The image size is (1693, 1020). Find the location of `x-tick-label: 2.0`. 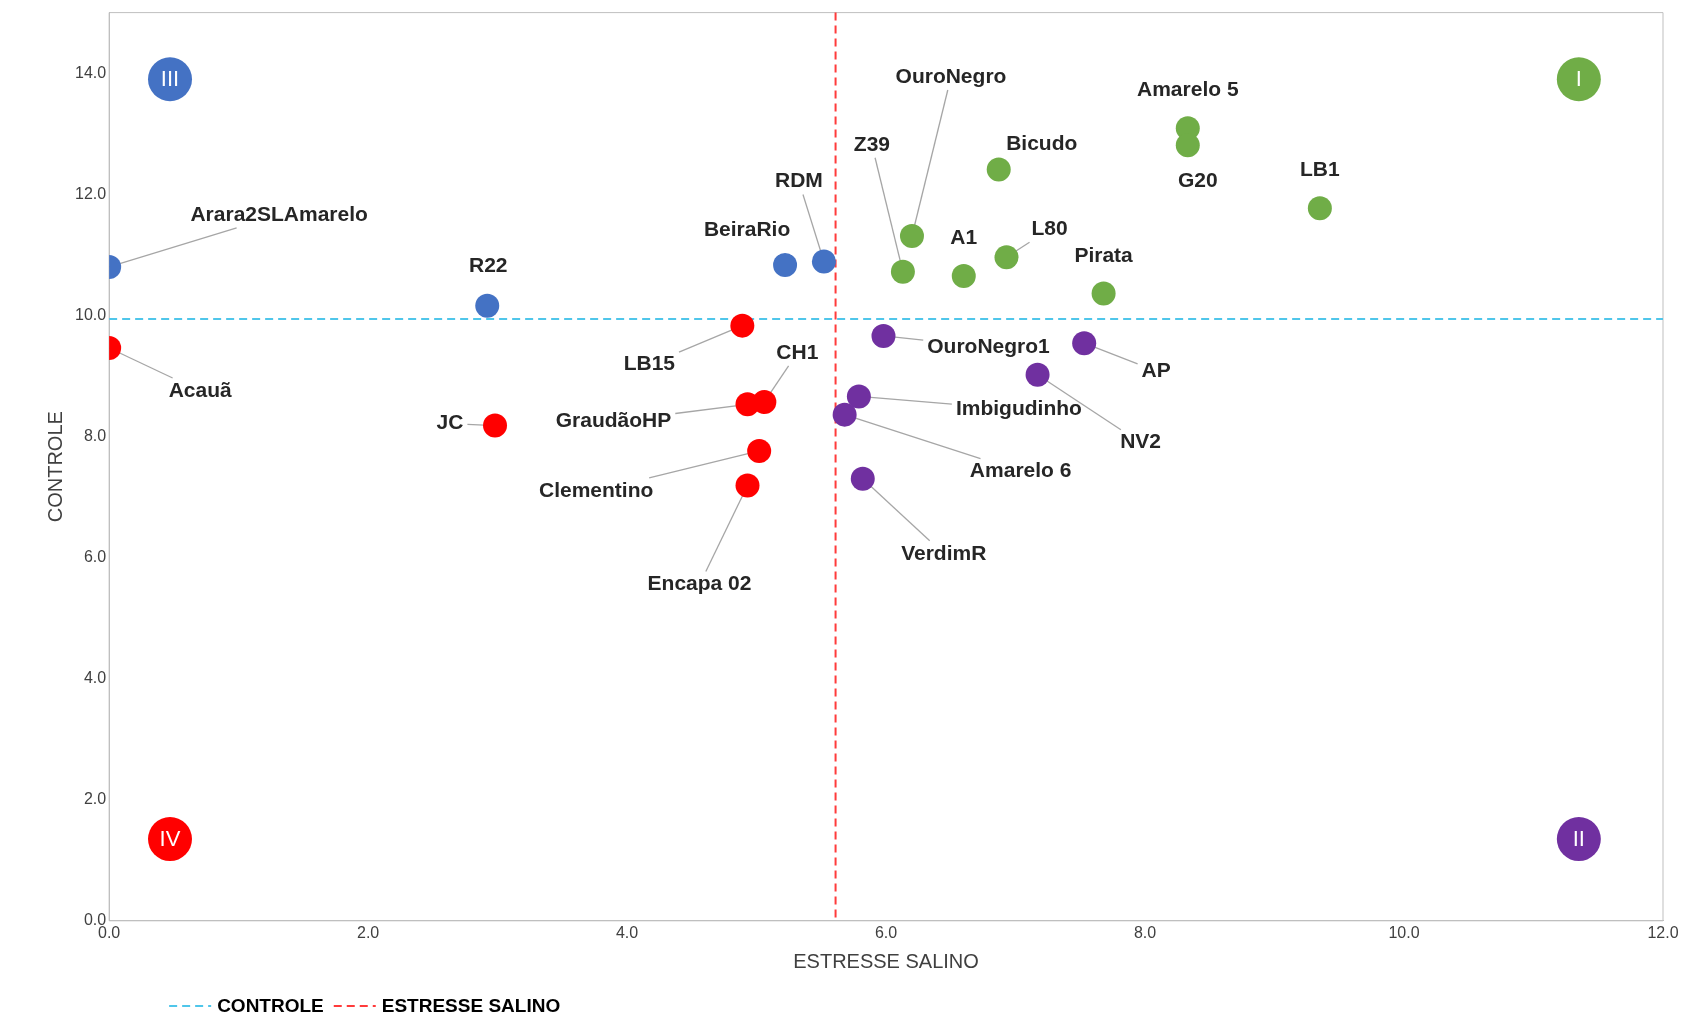

x-tick-label: 2.0 is located at coordinates (368, 932).